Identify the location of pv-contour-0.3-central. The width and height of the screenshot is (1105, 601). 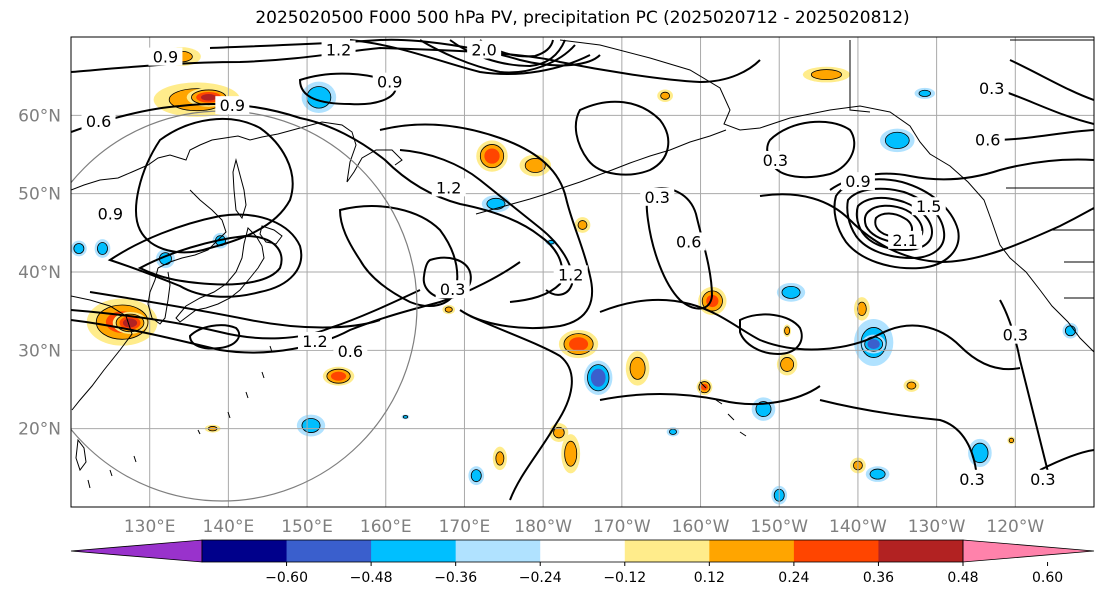
(398, 256).